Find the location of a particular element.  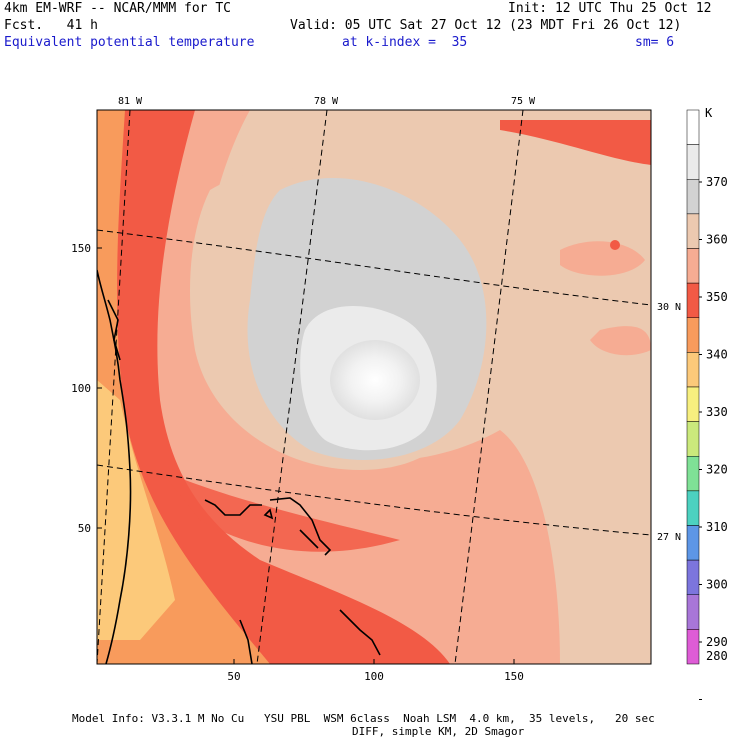

colorbar-label: 360 is located at coordinates (717, 240).